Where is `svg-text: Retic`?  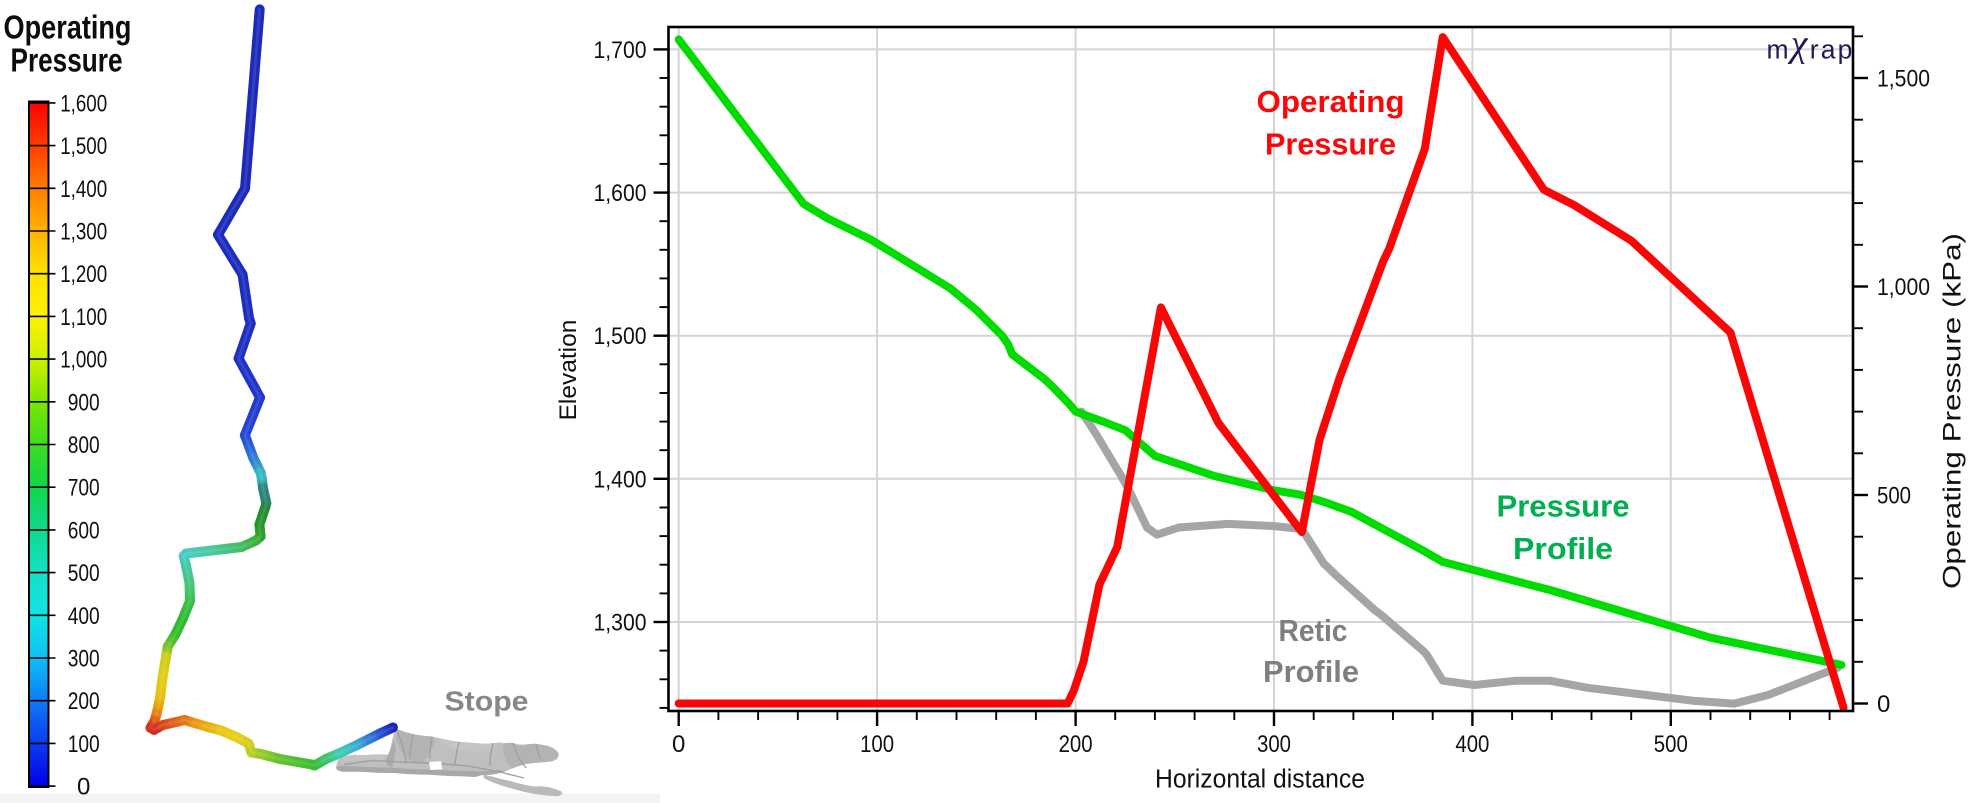
svg-text: Retic is located at coordinates (1313, 630).